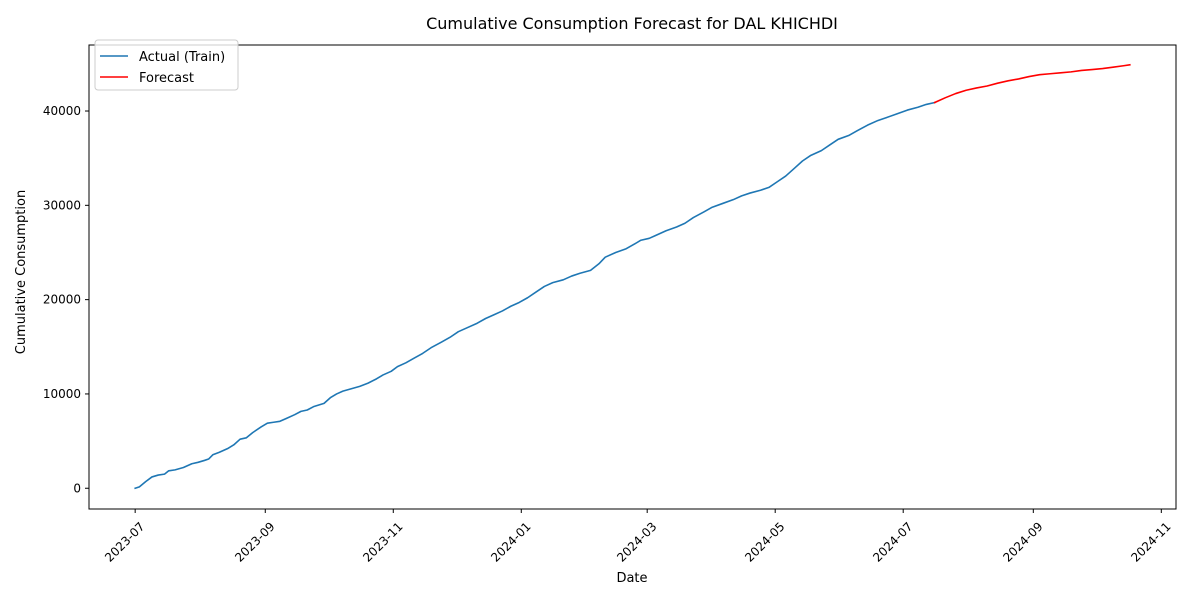 The image size is (1200, 600). What do you see at coordinates (124, 541) in the screenshot?
I see `x-tick-label: 2023-07` at bounding box center [124, 541].